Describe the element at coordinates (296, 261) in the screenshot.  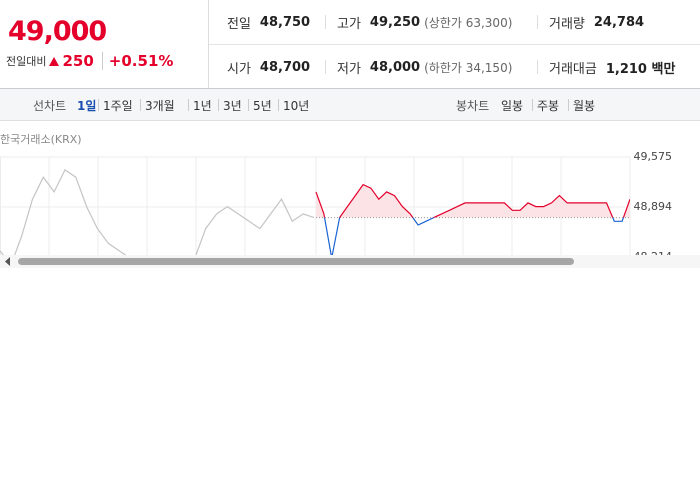
I see `scroll-thumb` at that location.